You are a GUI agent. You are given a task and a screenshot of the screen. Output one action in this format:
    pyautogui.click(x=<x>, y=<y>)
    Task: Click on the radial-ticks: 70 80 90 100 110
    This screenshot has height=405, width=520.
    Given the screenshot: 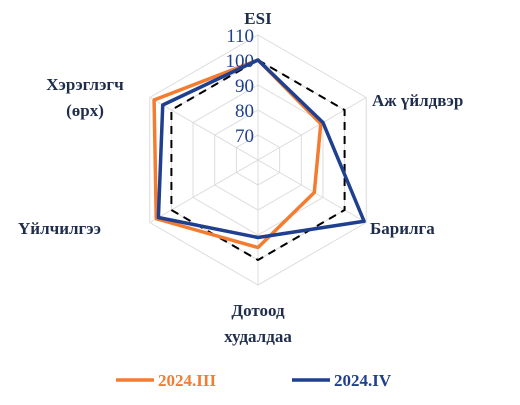 What is the action you would take?
    pyautogui.click(x=240, y=86)
    